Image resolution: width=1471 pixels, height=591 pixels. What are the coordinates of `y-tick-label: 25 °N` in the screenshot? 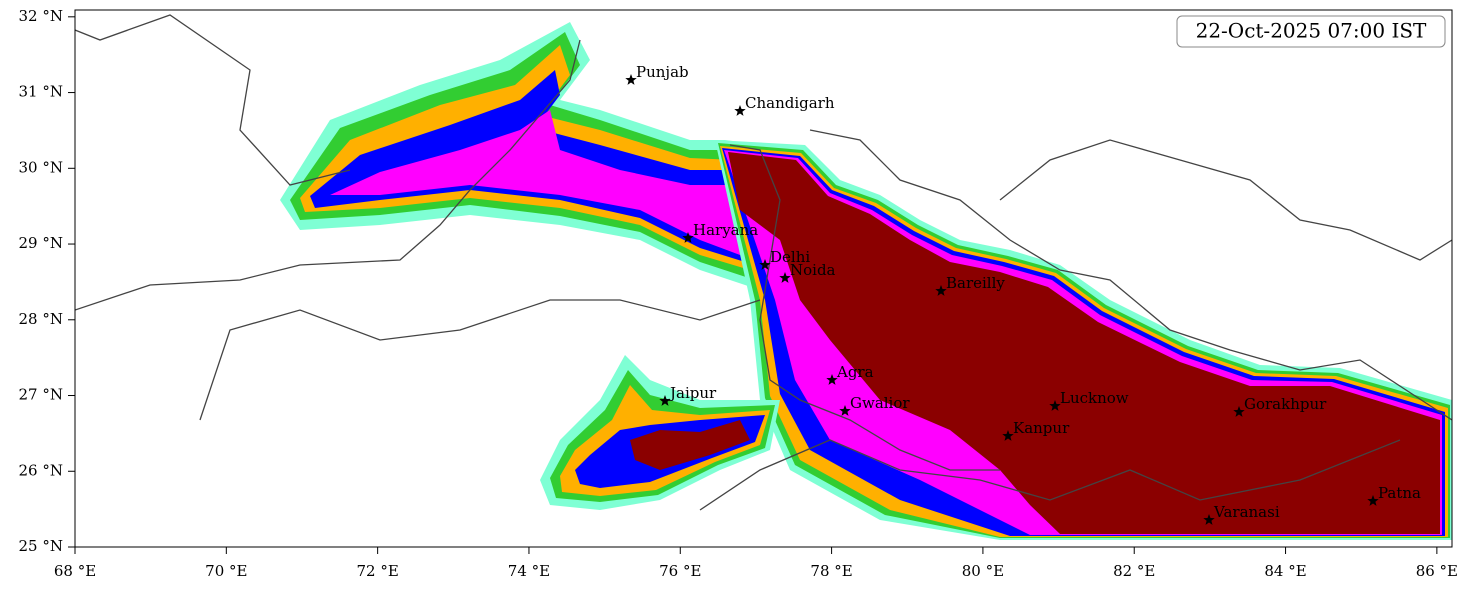 It's located at (41, 546).